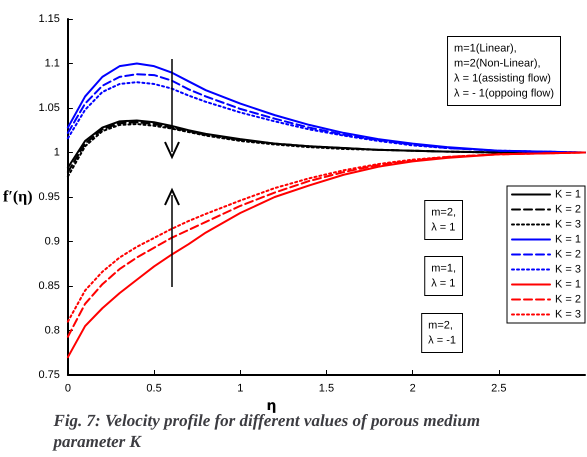 This screenshot has height=457, width=587. I want to click on x-tick-label: 2, so click(413, 388).